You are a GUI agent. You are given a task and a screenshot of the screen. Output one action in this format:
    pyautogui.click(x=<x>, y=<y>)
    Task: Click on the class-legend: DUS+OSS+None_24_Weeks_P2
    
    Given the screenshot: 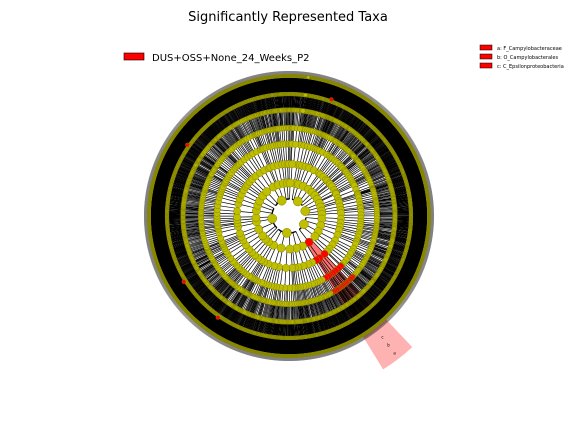 What is the action you would take?
    pyautogui.click(x=216, y=58)
    